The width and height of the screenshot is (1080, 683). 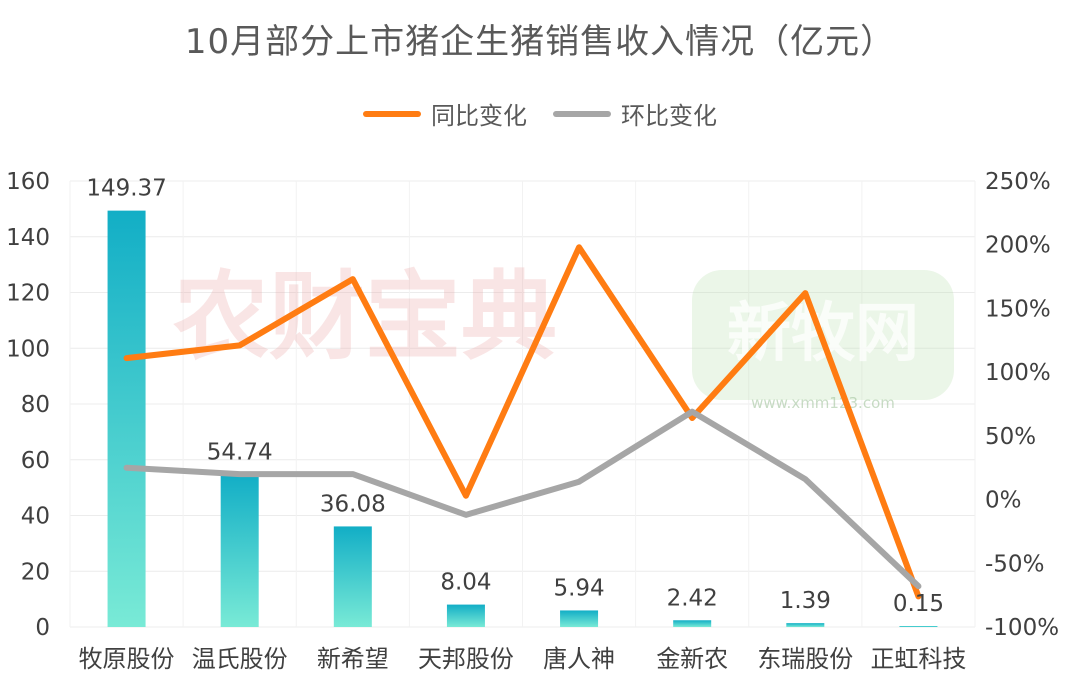 I want to click on chart-title: 10月部分上市猪企生猪销售收入情况（亿元）, so click(x=540, y=42).